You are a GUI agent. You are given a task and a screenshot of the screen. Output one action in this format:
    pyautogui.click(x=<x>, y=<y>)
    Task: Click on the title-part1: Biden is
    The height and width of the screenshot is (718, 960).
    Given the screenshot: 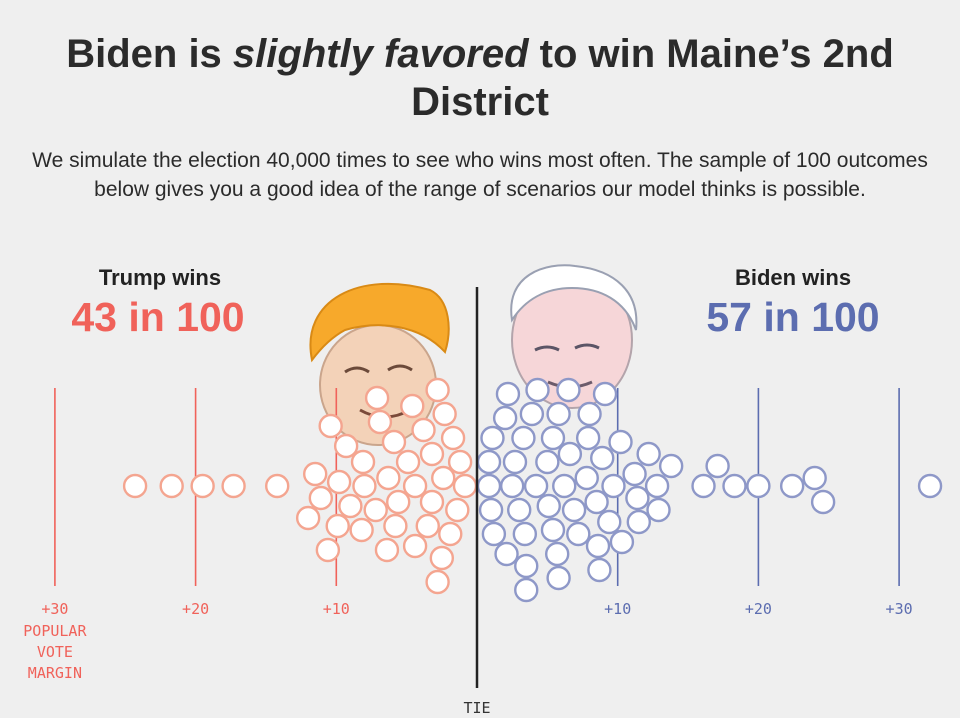 What is the action you would take?
    pyautogui.click(x=149, y=54)
    